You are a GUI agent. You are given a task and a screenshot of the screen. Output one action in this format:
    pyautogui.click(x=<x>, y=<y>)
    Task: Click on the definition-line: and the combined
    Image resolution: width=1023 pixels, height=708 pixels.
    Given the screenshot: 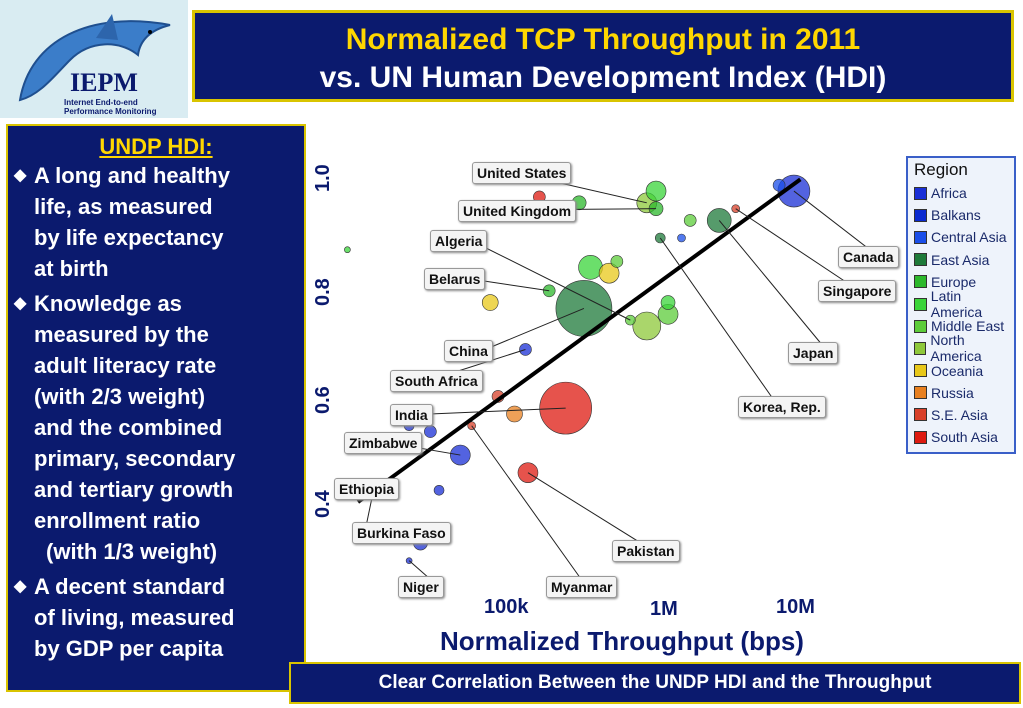 What is the action you would take?
    pyautogui.click(x=128, y=427)
    